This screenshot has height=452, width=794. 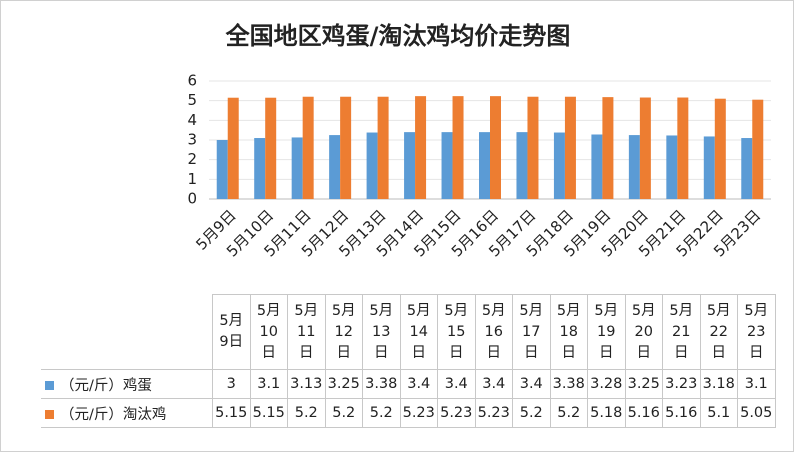 What do you see at coordinates (718, 413) in the screenshot?
I see `table-cell: 5.1` at bounding box center [718, 413].